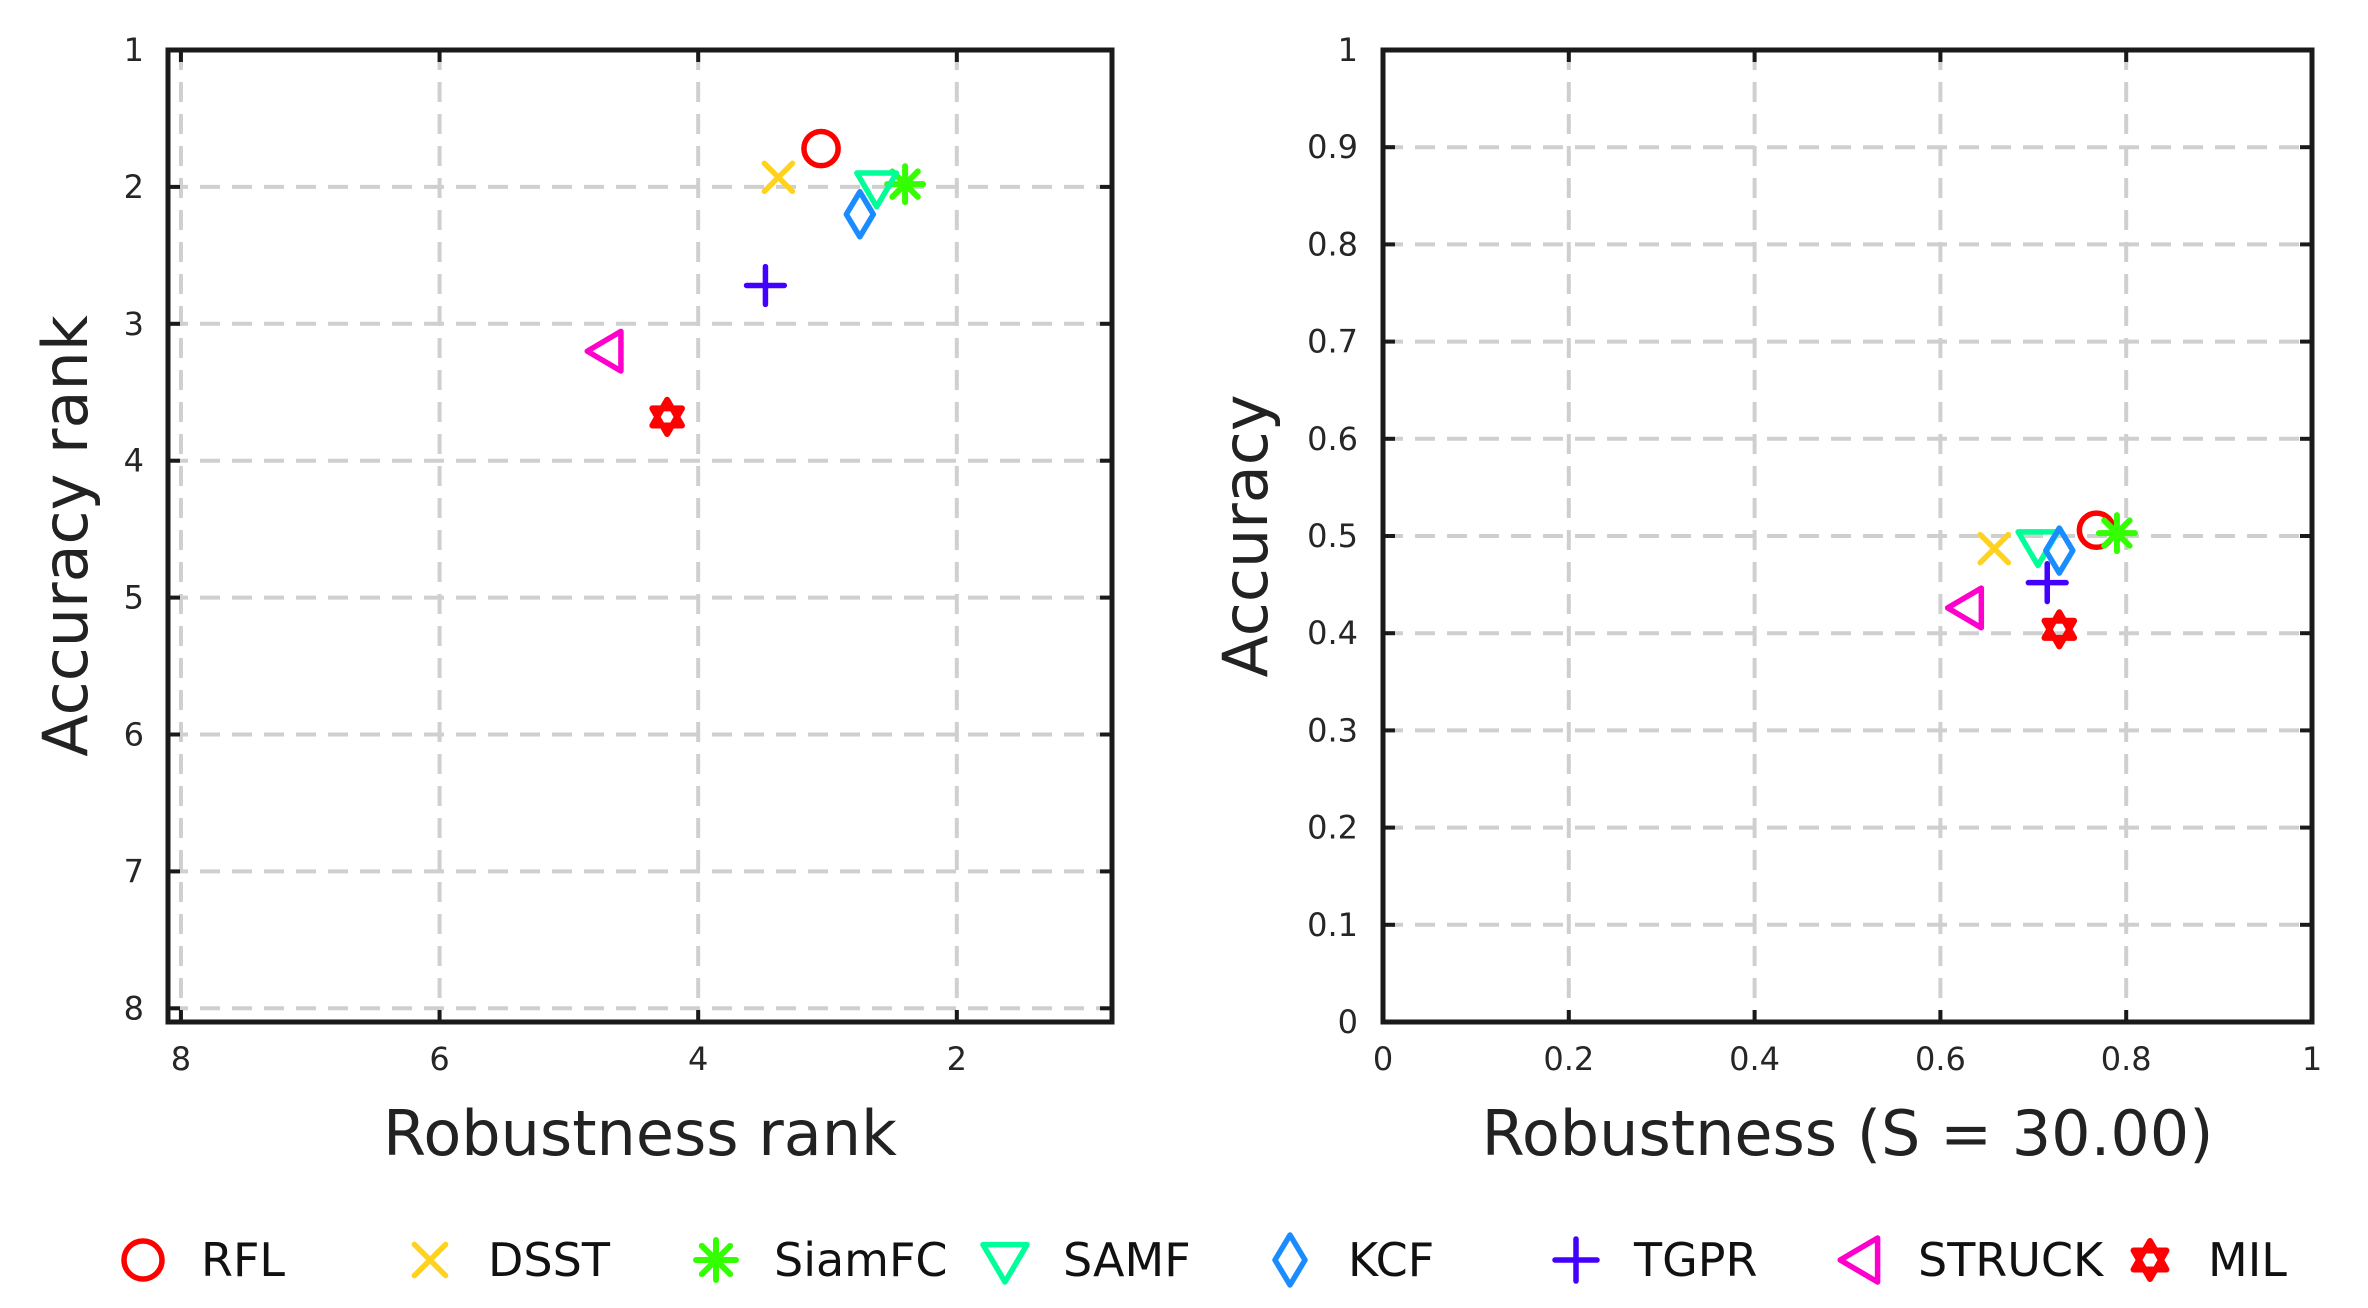 The image size is (2368, 1308). I want to click on y-tick-label: 0.4, so click(1332, 633).